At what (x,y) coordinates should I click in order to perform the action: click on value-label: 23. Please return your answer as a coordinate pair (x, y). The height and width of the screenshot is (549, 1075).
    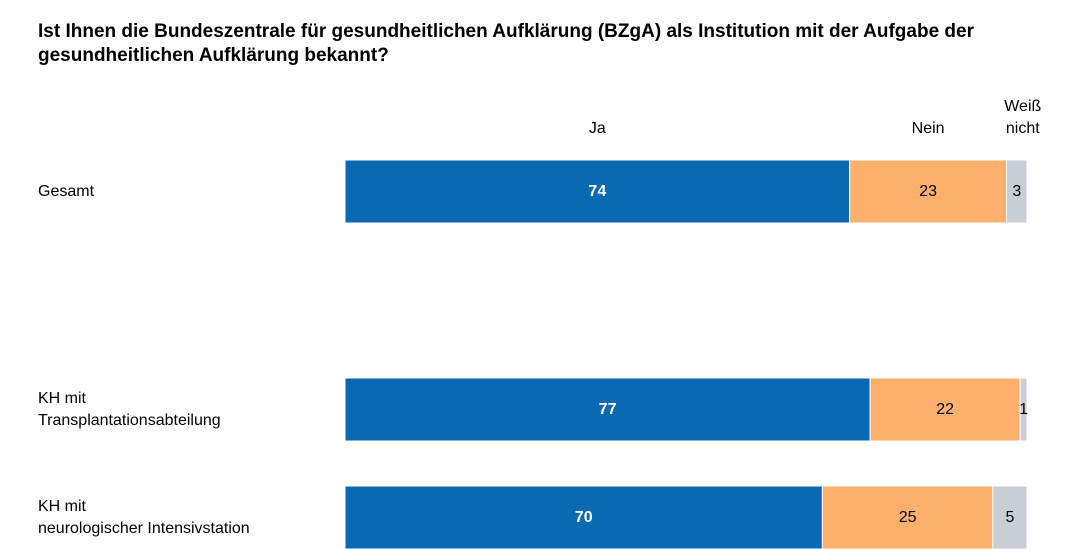
    Looking at the image, I should click on (928, 191).